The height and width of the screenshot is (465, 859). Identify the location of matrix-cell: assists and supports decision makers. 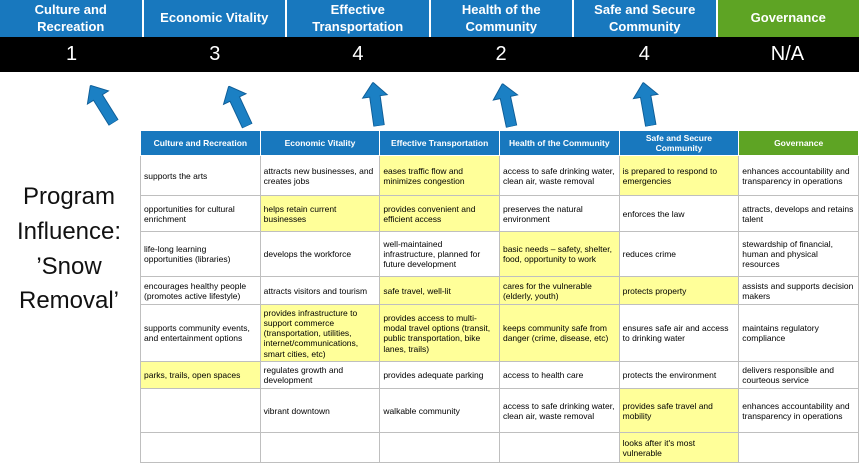
(798, 291).